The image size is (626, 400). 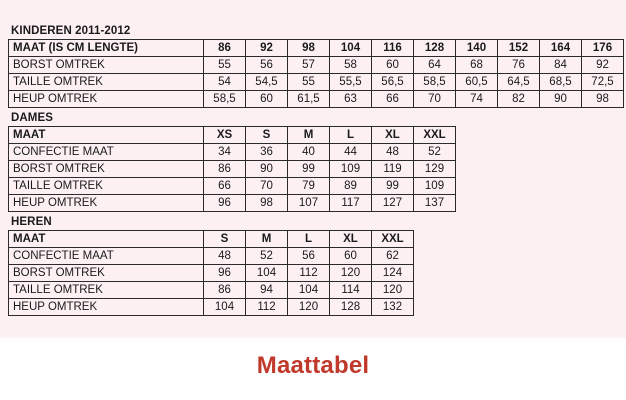 What do you see at coordinates (106, 186) in the screenshot?
I see `row-label-dames: TAILLE OMTREK` at bounding box center [106, 186].